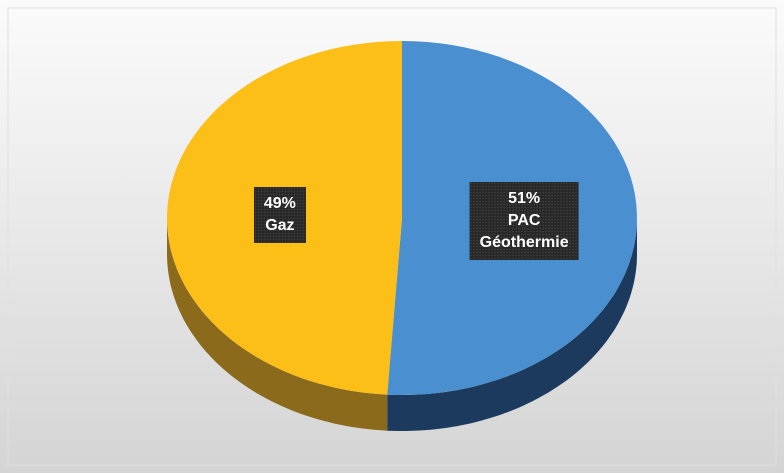 The width and height of the screenshot is (784, 473). I want to click on category-label: Gaz, so click(280, 226).